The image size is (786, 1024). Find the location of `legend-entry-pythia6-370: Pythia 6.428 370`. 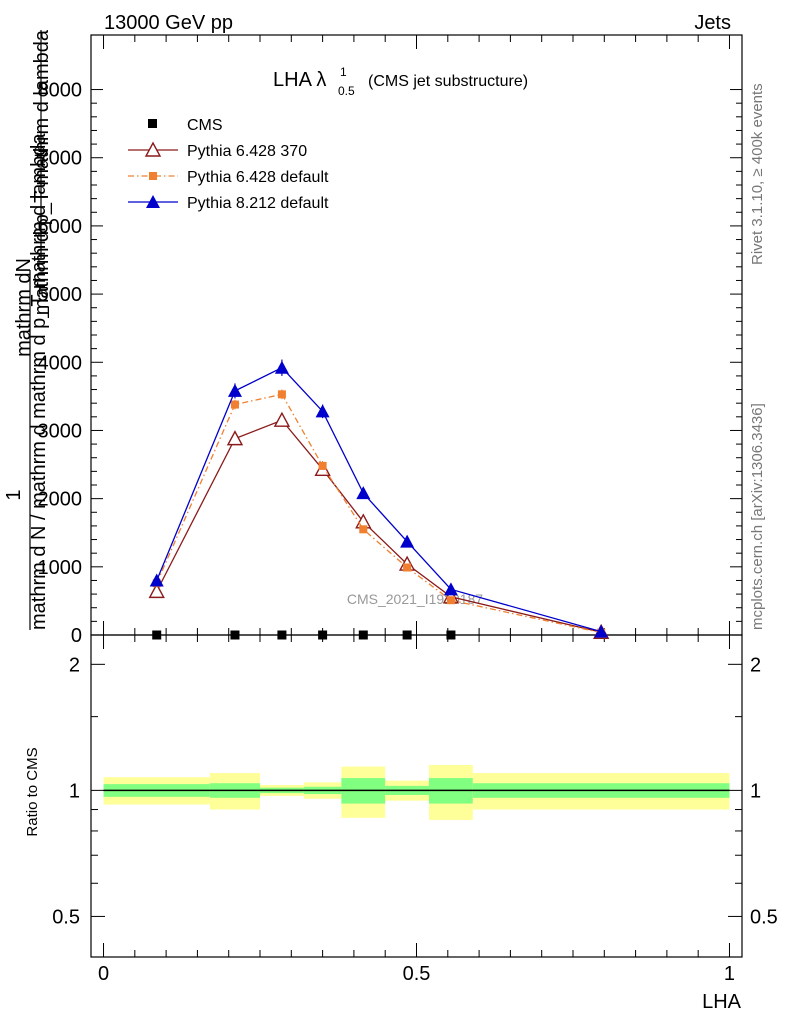

legend-entry-pythia6-370: Pythia 6.428 370 is located at coordinates (217, 150).